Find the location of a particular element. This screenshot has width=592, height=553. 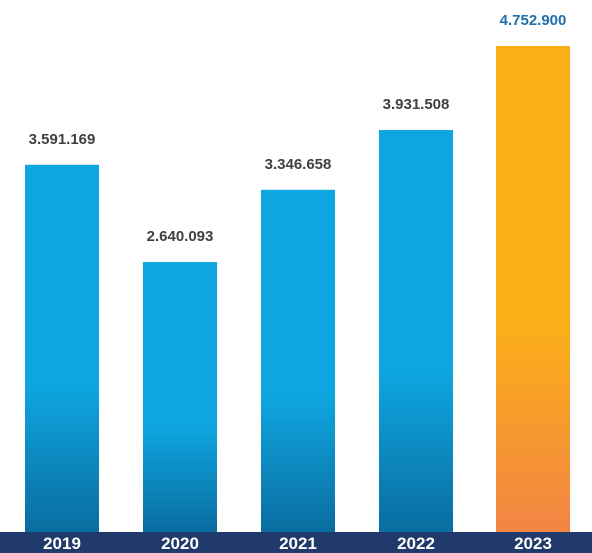

bar-2021 is located at coordinates (298, 360).